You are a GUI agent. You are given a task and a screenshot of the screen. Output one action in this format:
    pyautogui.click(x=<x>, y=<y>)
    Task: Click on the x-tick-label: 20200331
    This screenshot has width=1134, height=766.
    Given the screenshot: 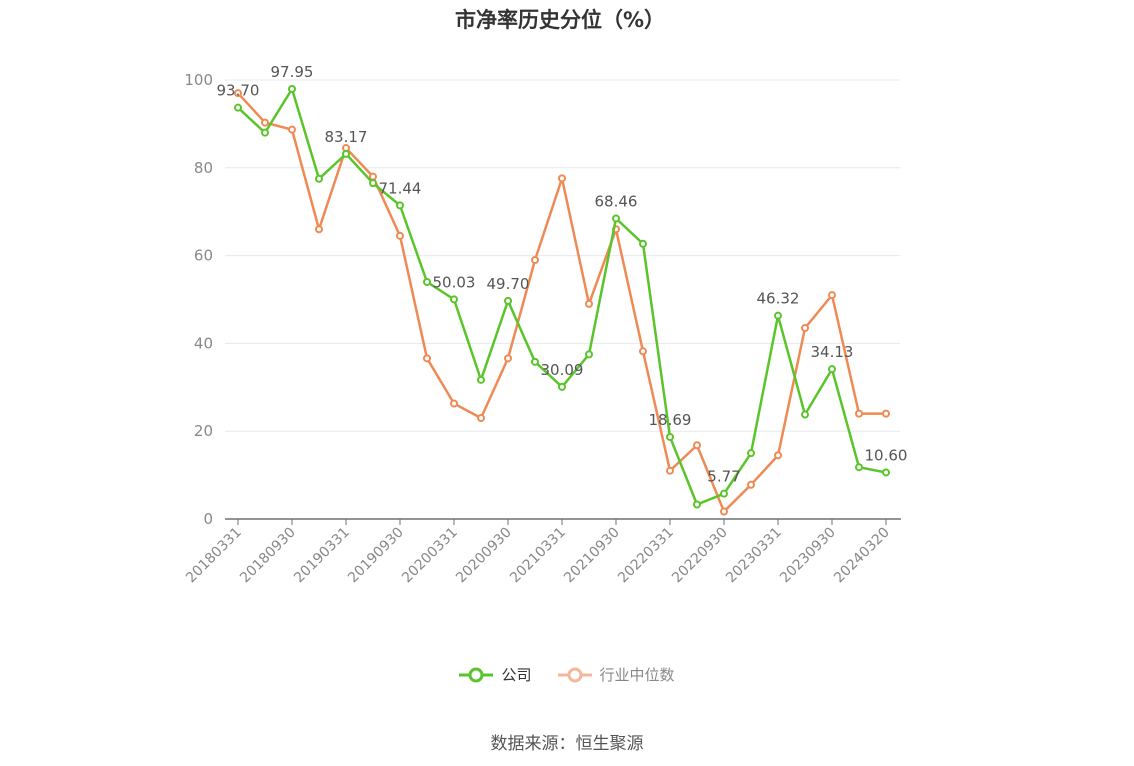 What is the action you would take?
    pyautogui.click(x=430, y=556)
    